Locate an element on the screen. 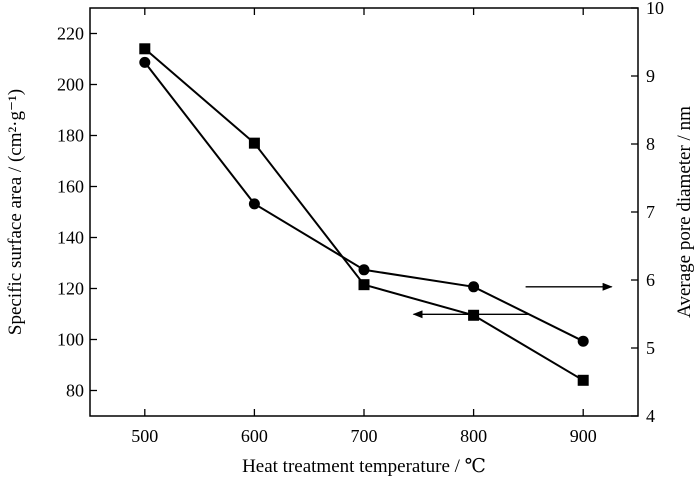 The height and width of the screenshot is (486, 700). right-y-tick-label: 6 is located at coordinates (650, 280).